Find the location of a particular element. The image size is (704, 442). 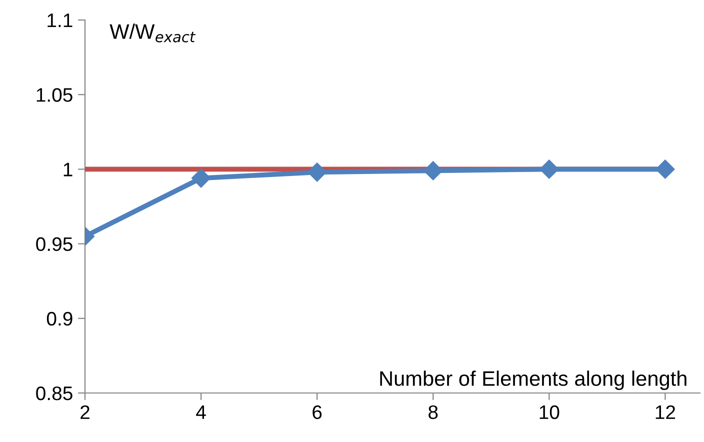

x-tick-label: 2 is located at coordinates (85, 412).